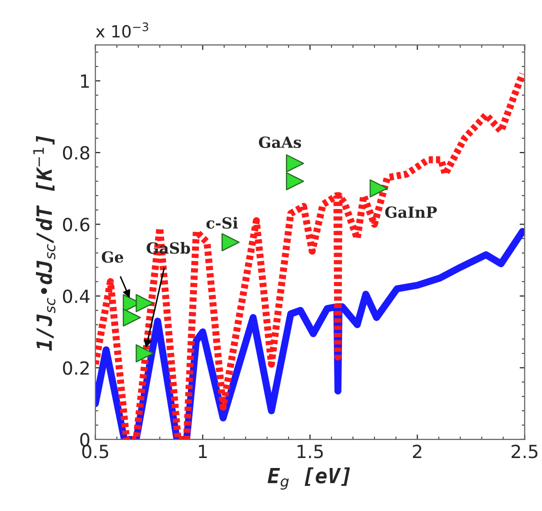  What do you see at coordinates (122, 30) in the screenshot?
I see `text: x 10$^{−3}$` at bounding box center [122, 30].